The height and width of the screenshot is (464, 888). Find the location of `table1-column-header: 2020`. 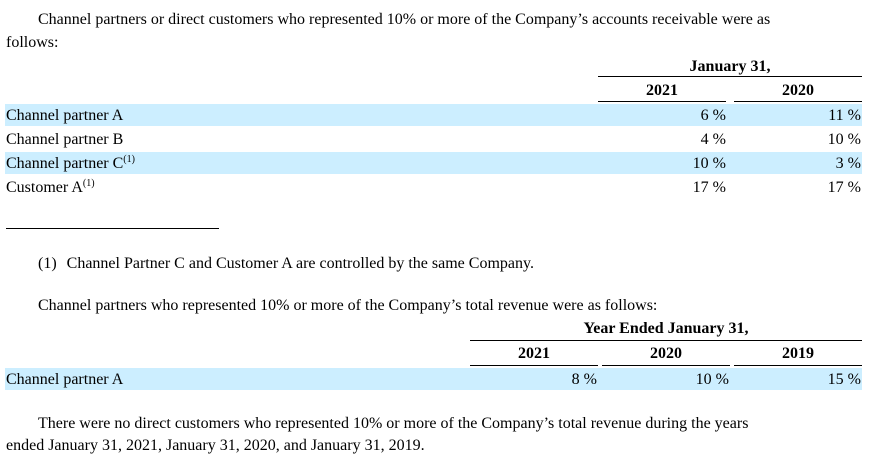

table1-column-header: 2020 is located at coordinates (798, 90).